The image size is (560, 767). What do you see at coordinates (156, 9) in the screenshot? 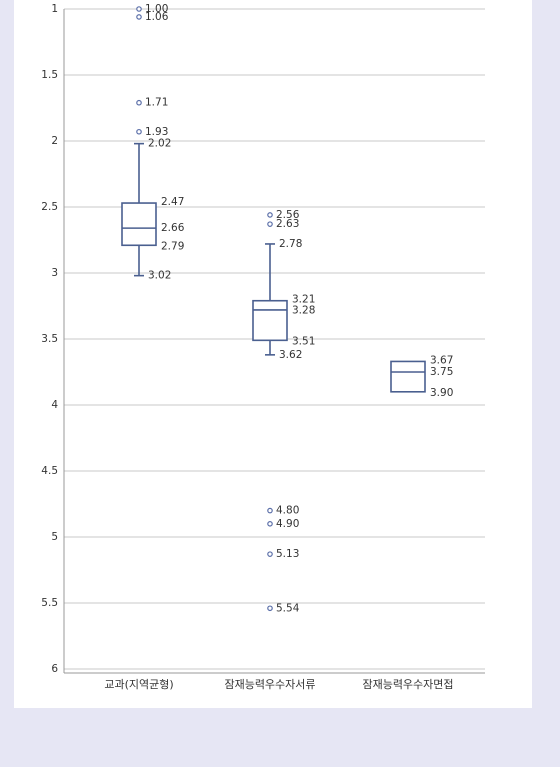
I see `outlier-label: 1.00` at bounding box center [156, 9].